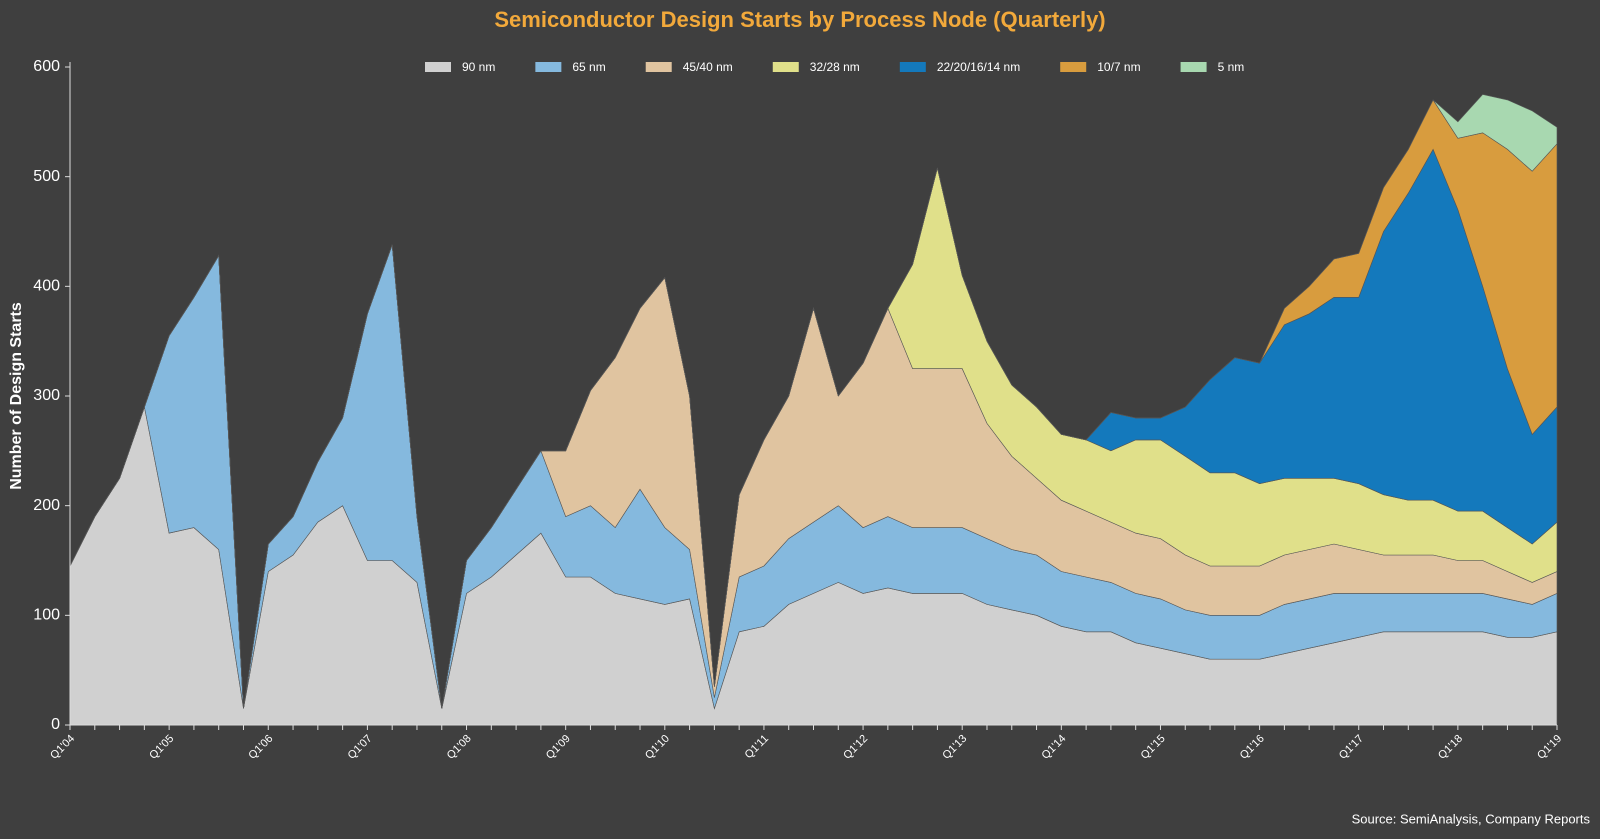 This screenshot has width=1600, height=839. What do you see at coordinates (260, 747) in the screenshot?
I see `x-tick-label: Q1'06` at bounding box center [260, 747].